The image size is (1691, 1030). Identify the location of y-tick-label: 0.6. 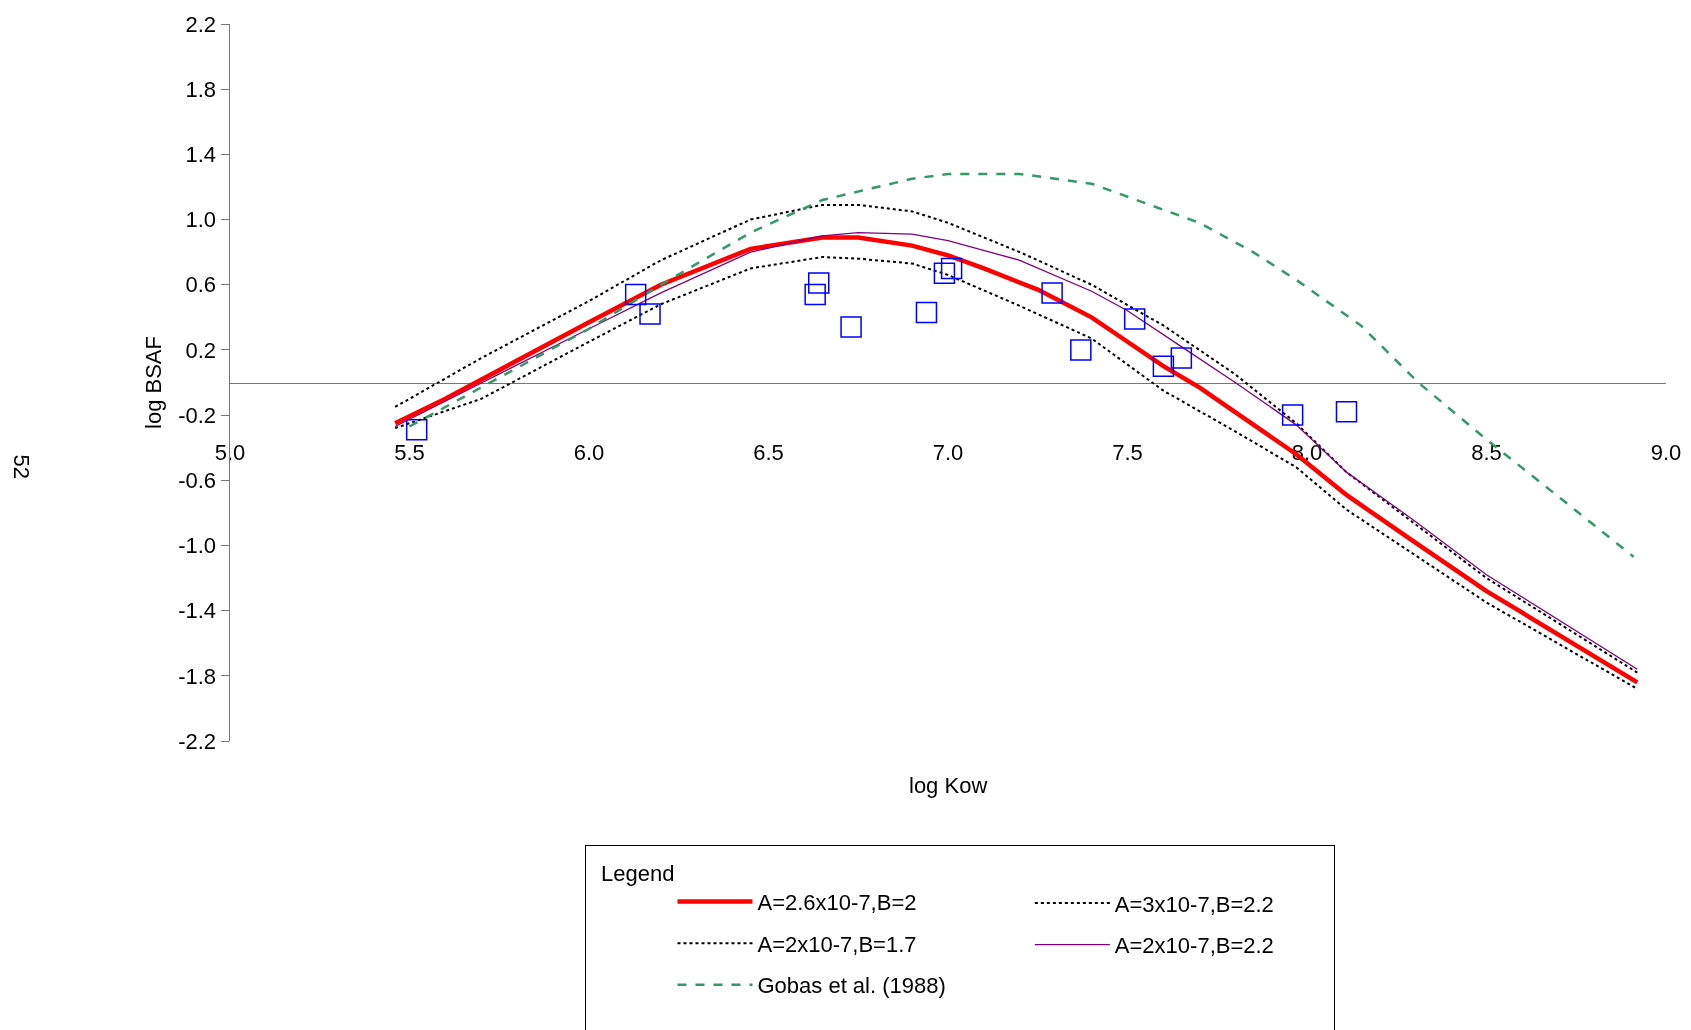
(201, 285).